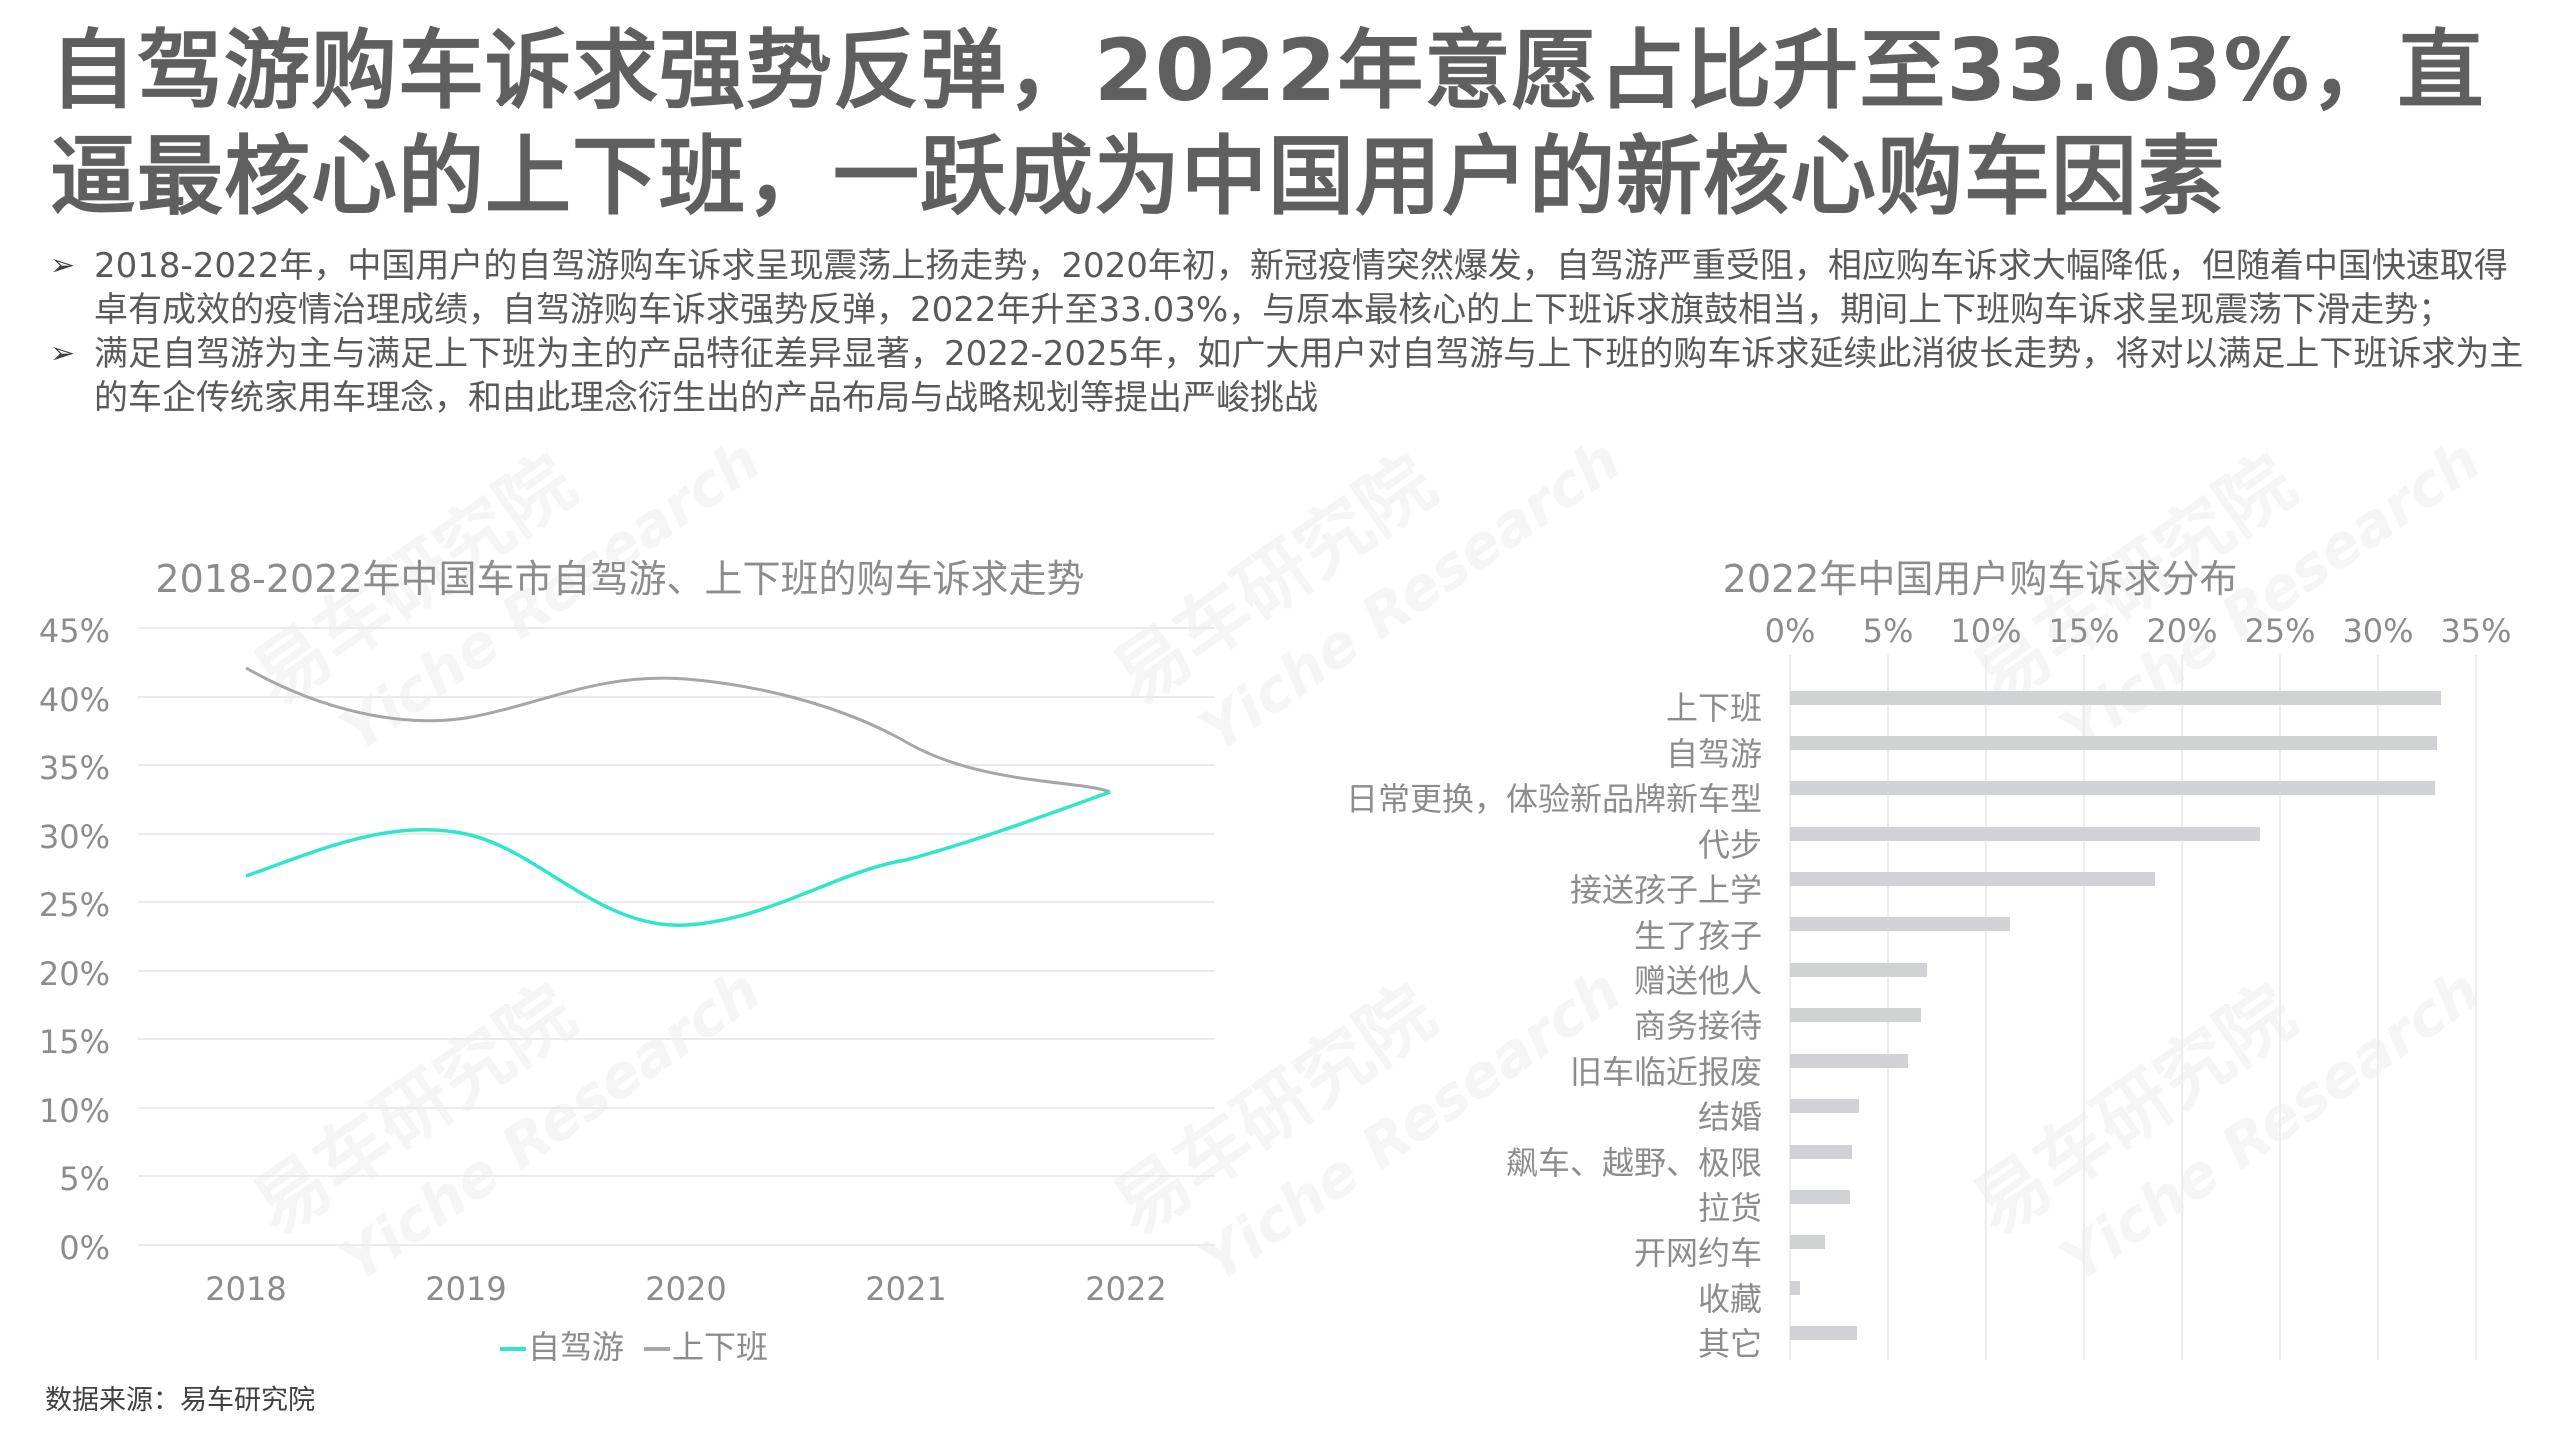 The width and height of the screenshot is (2559, 1439). I want to click on x-tick: 2020, so click(686, 1289).